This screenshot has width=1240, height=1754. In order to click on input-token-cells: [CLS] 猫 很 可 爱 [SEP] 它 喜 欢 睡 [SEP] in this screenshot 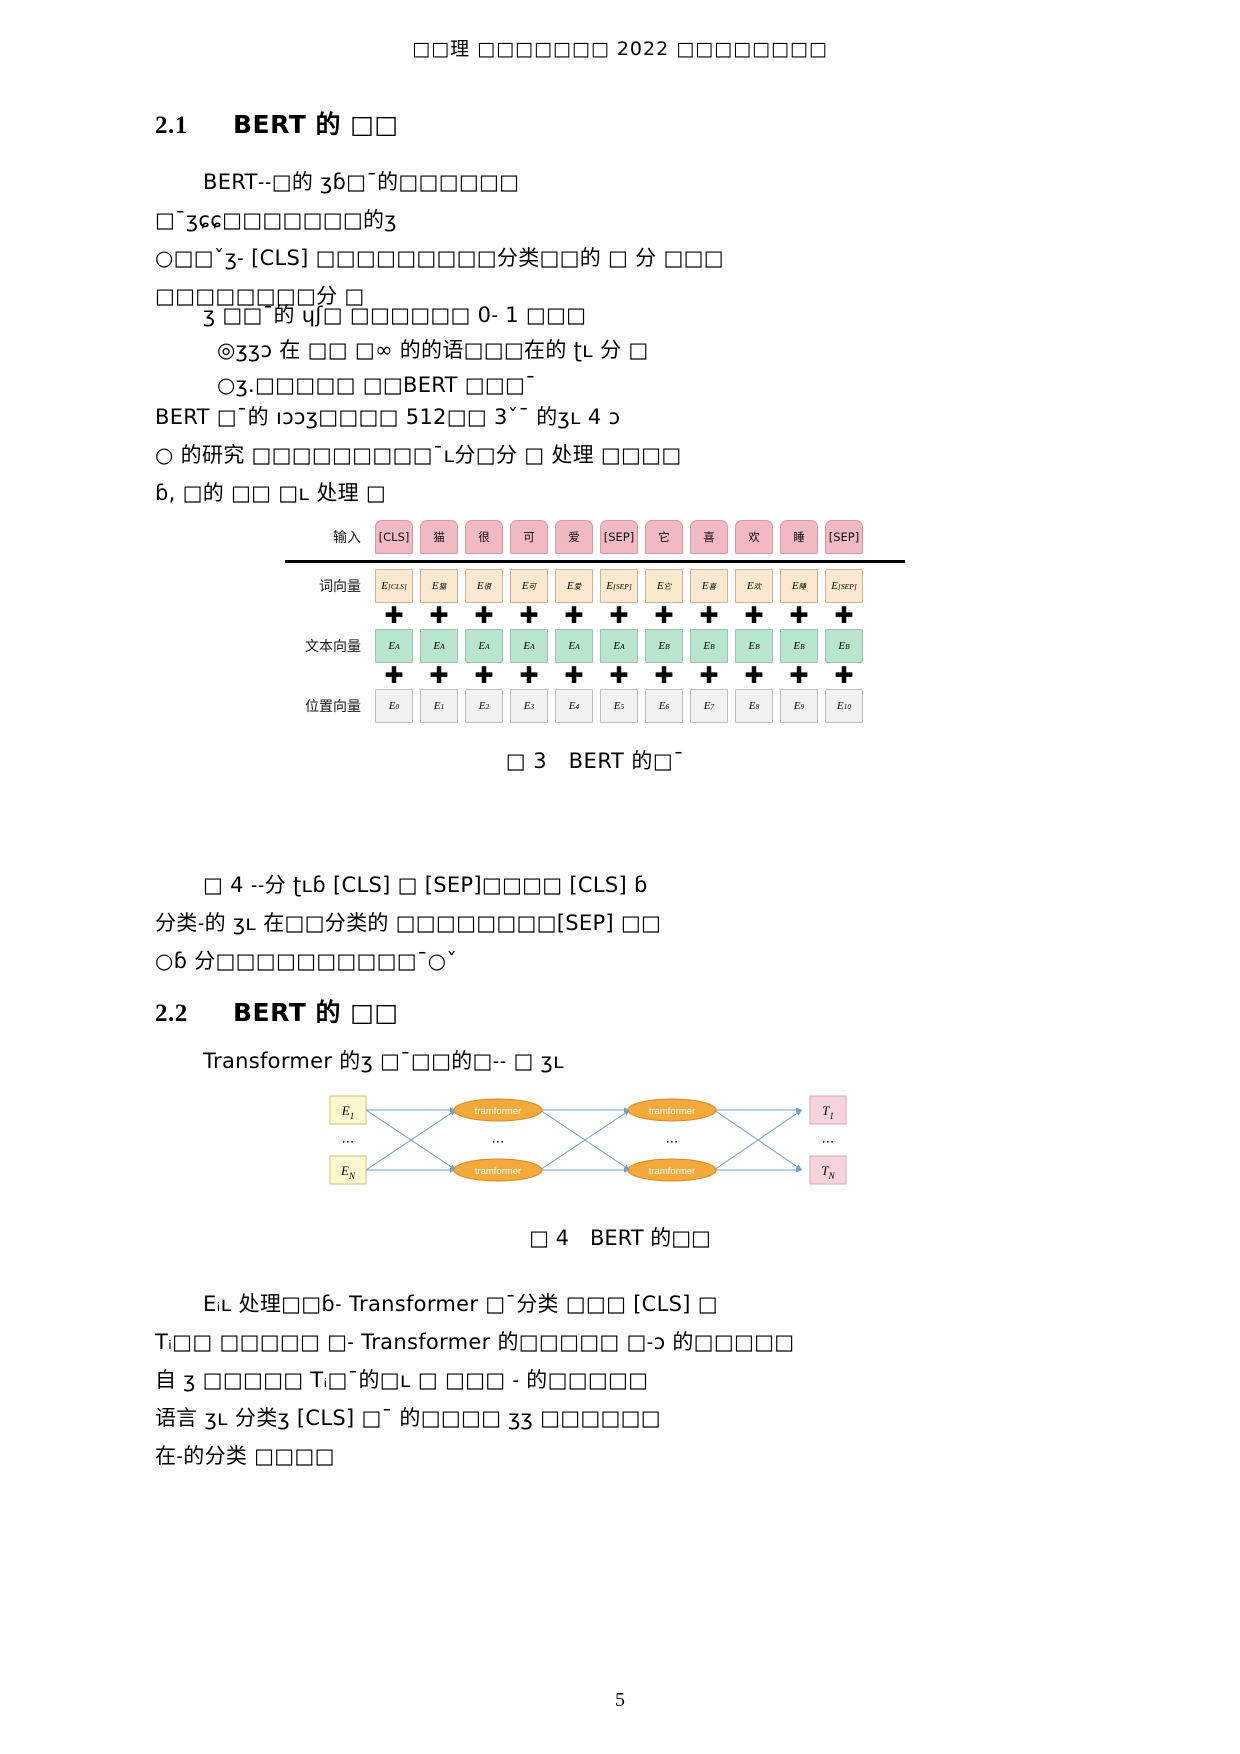, I will do `click(640, 537)`.